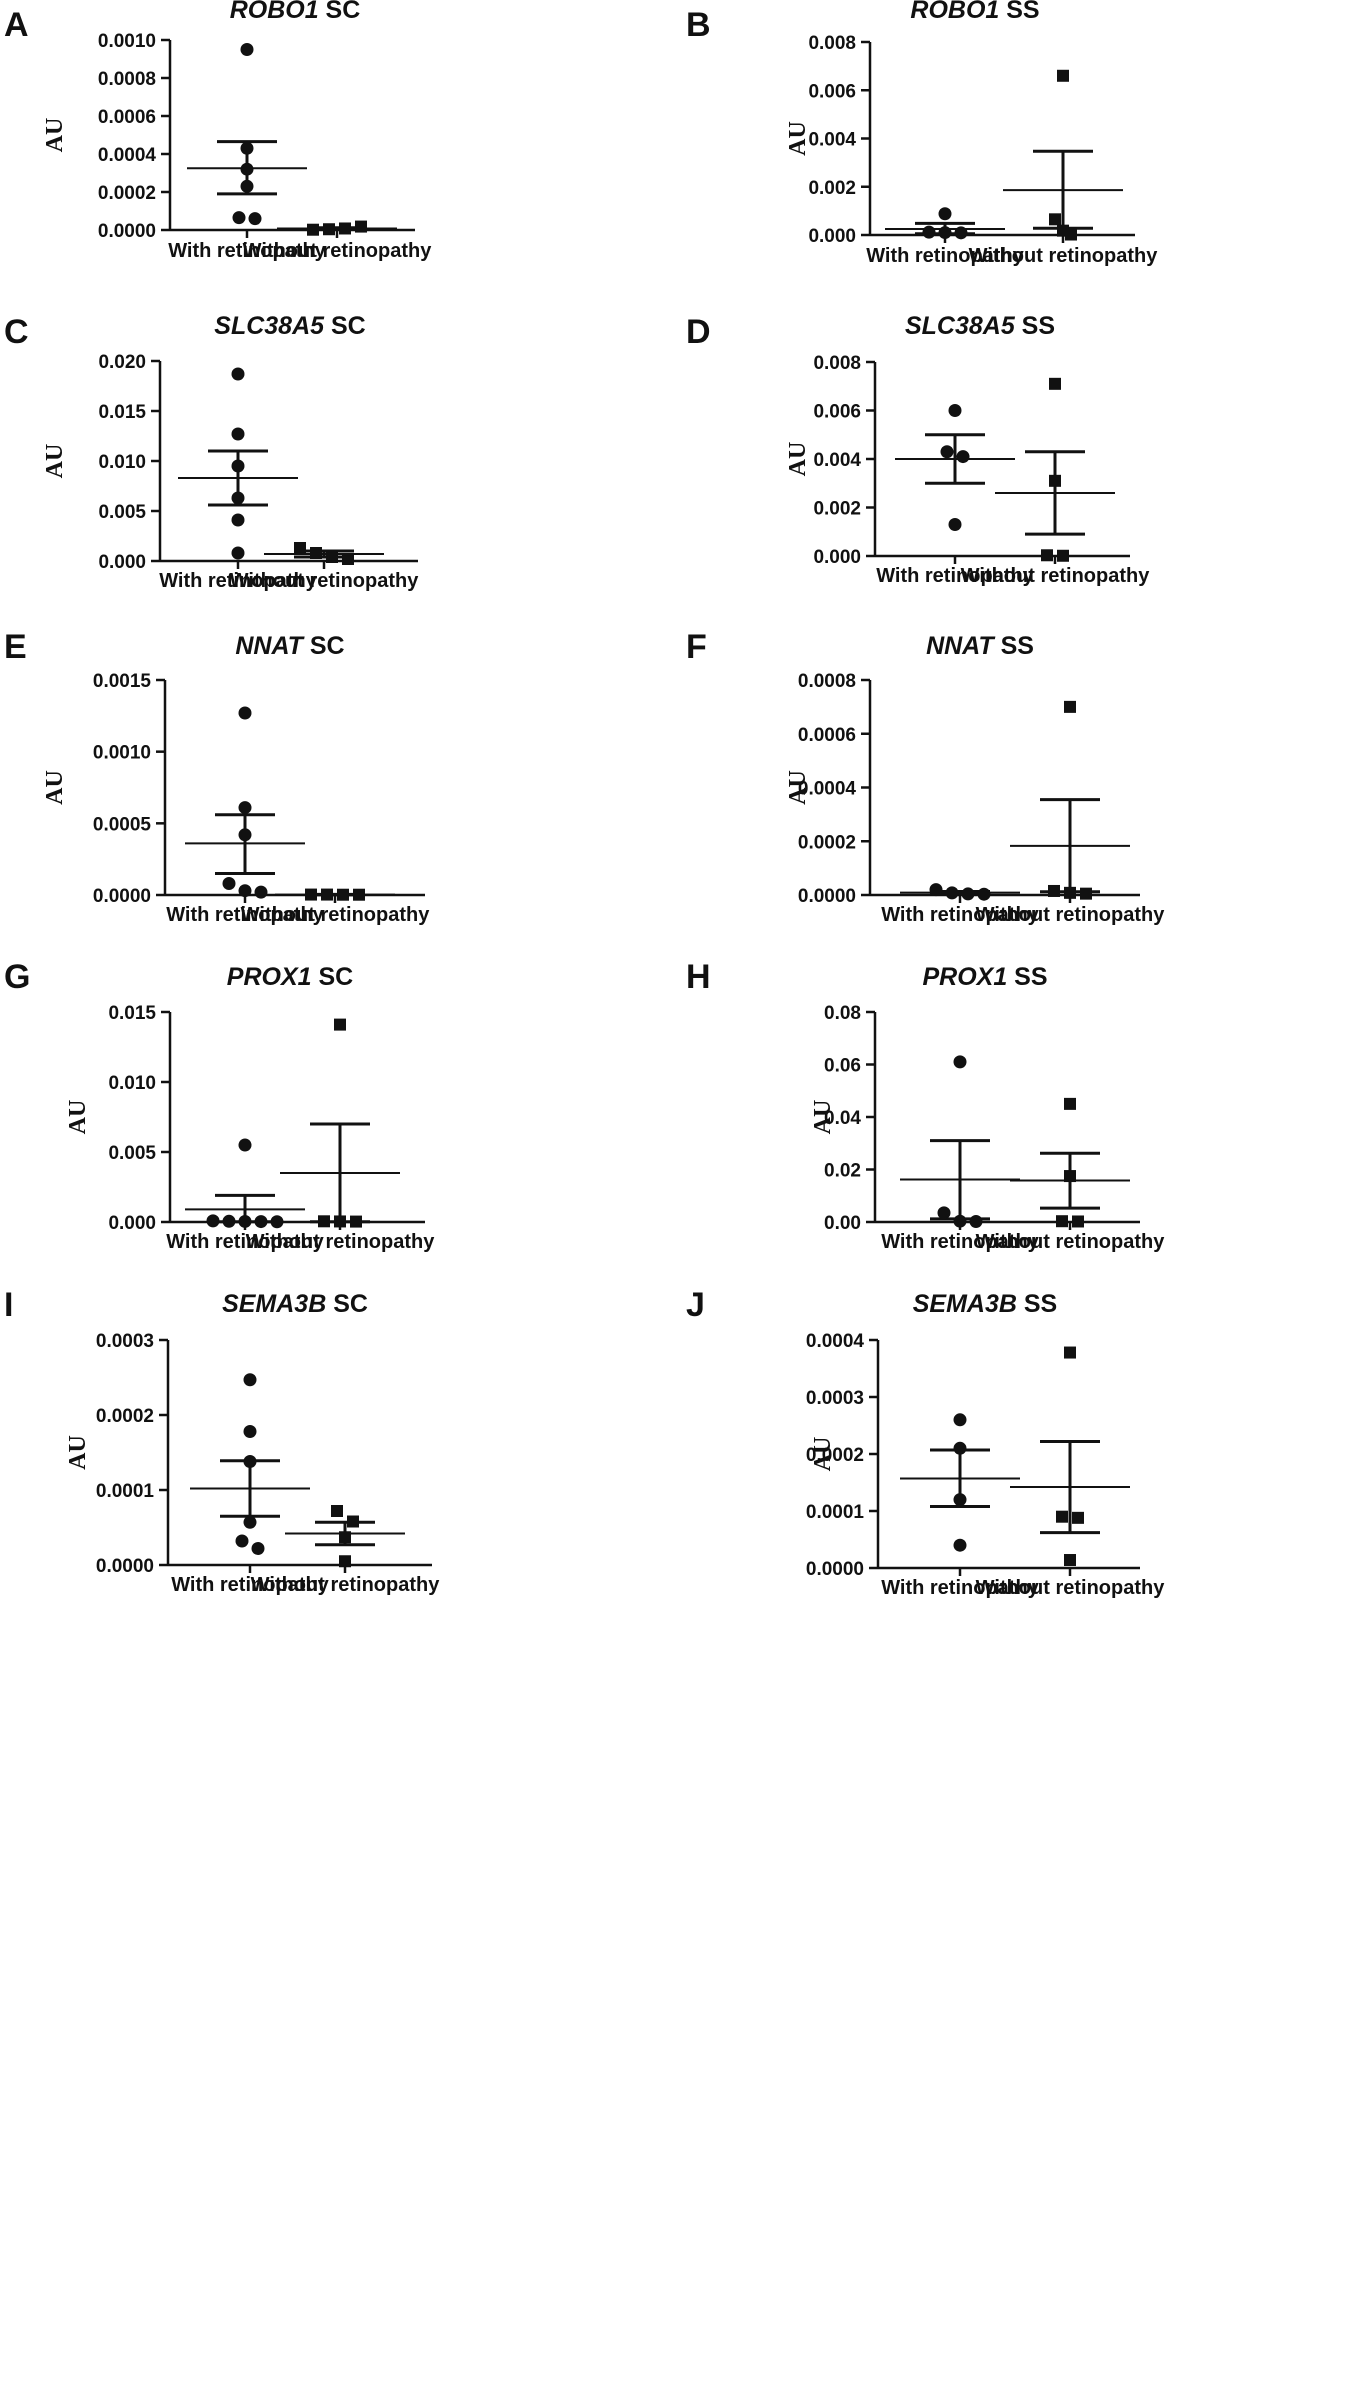 This screenshot has height=2381, width=1356. What do you see at coordinates (964, 977) in the screenshot?
I see `title-gene: PROX1` at bounding box center [964, 977].